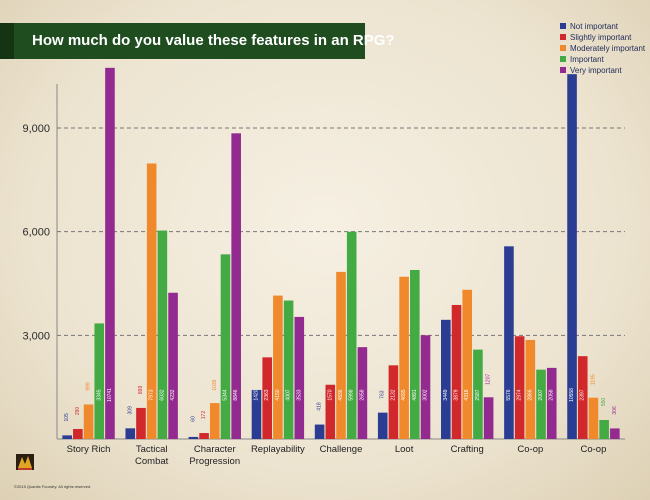 The height and width of the screenshot is (500, 650). Describe the element at coordinates (130, 410) in the screenshot. I see `data-label: 309` at that location.